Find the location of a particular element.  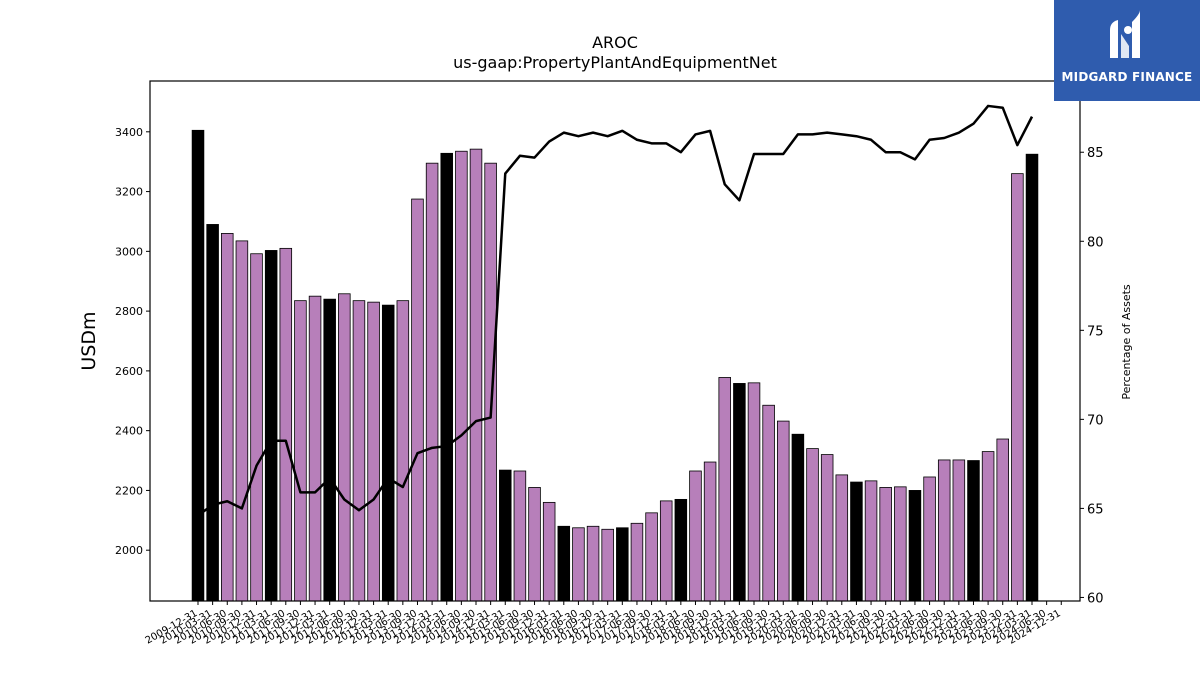

logo-text: MIDGARD FINANCE is located at coordinates (1127, 77).